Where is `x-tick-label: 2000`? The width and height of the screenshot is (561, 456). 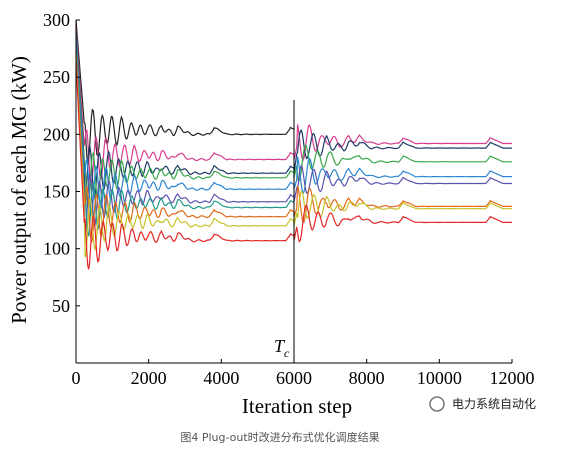 x-tick-label: 2000 is located at coordinates (149, 378).